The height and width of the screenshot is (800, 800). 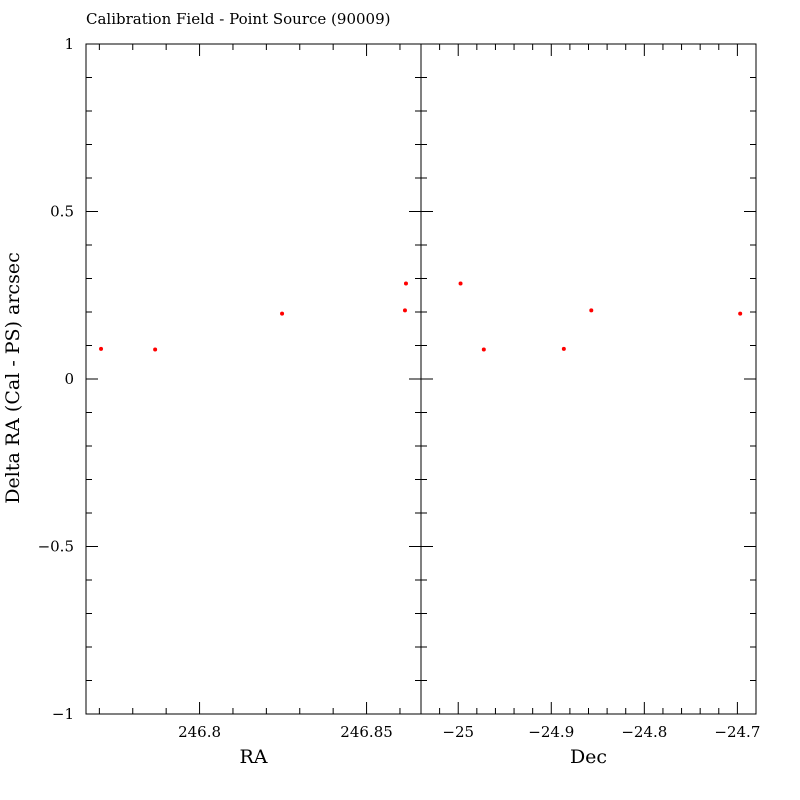 I want to click on x-tick-label: 246.8, so click(x=199, y=732).